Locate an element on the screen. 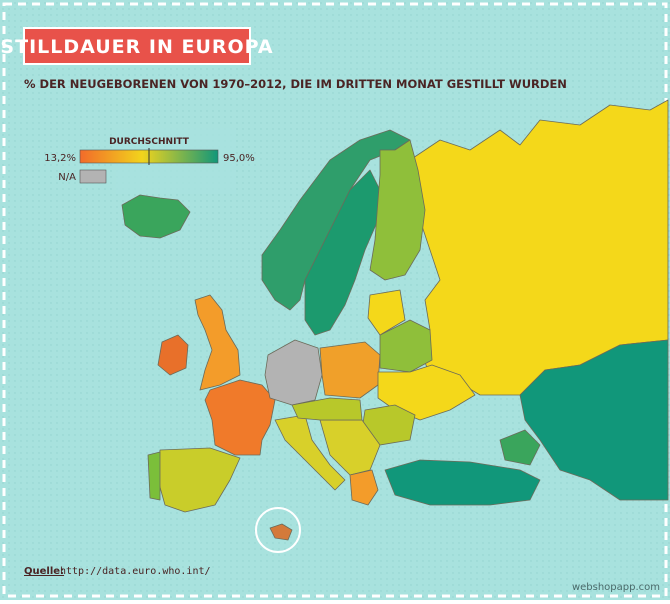 This screenshot has width=670, height=604. finland is located at coordinates (397, 210).